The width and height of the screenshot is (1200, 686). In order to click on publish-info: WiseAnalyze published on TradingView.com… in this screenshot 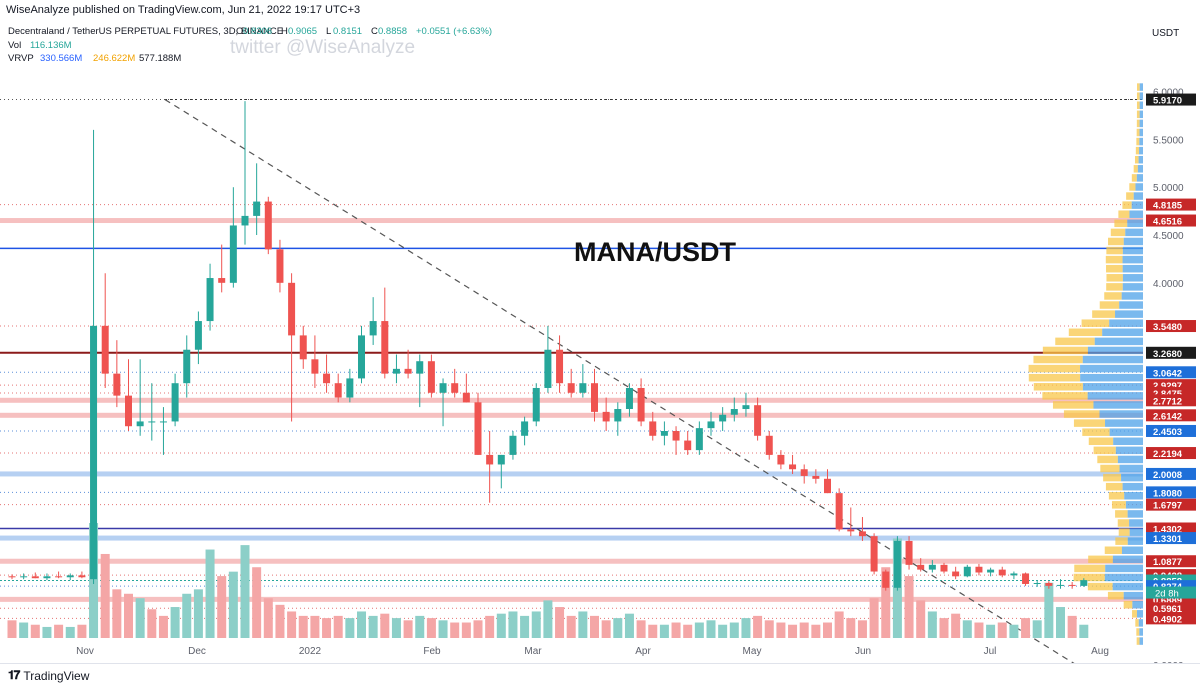, I will do `click(183, 10)`.